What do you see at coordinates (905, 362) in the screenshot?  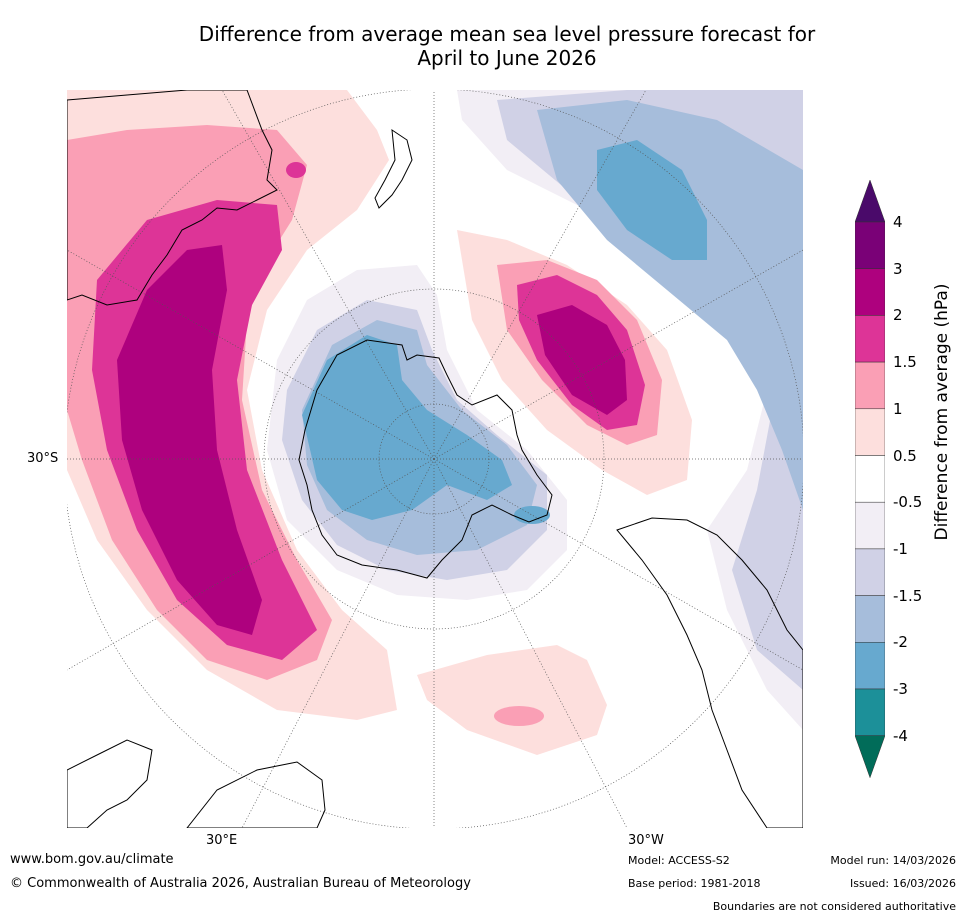 I see `colorbar-tick: 1.5` at bounding box center [905, 362].